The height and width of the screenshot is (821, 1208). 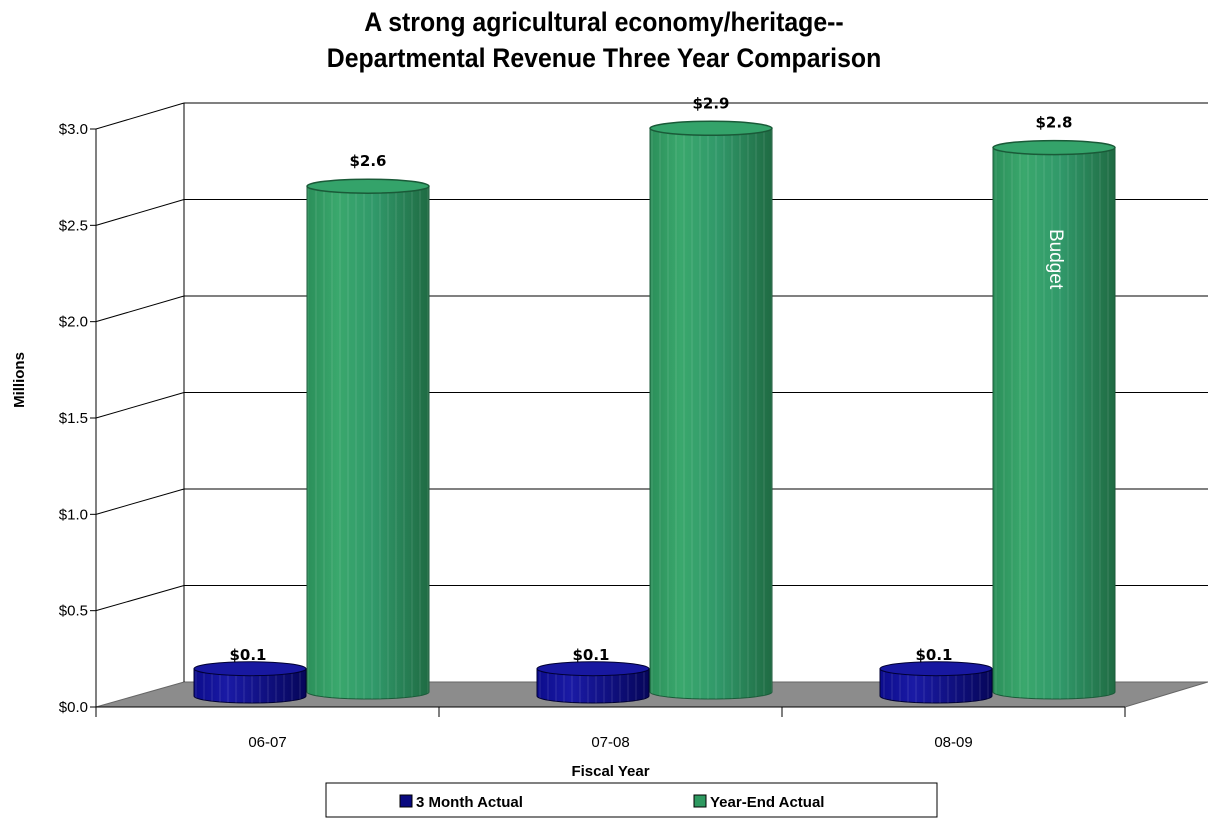 I want to click on legend: 3 Month Actual Year-End Actual, so click(x=631, y=800).